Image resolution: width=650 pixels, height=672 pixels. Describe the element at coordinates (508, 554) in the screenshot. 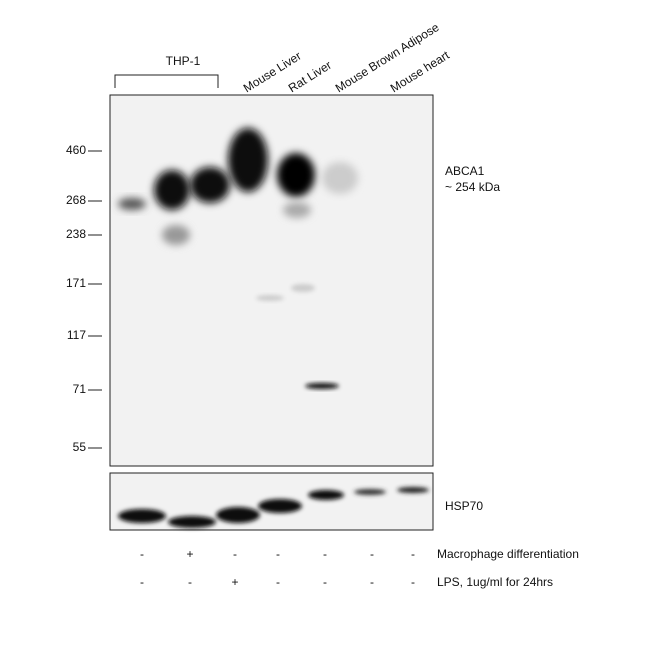

I see `treatment-label: Macrophage differentiation` at that location.